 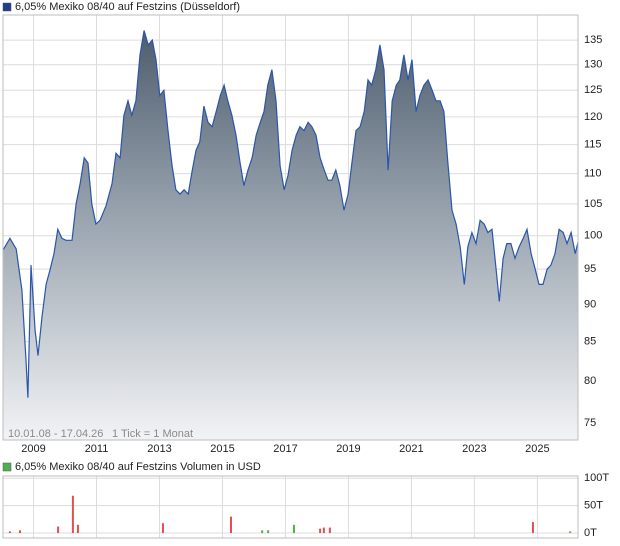 What do you see at coordinates (285, 449) in the screenshot?
I see `x-tick-label: 2017` at bounding box center [285, 449].